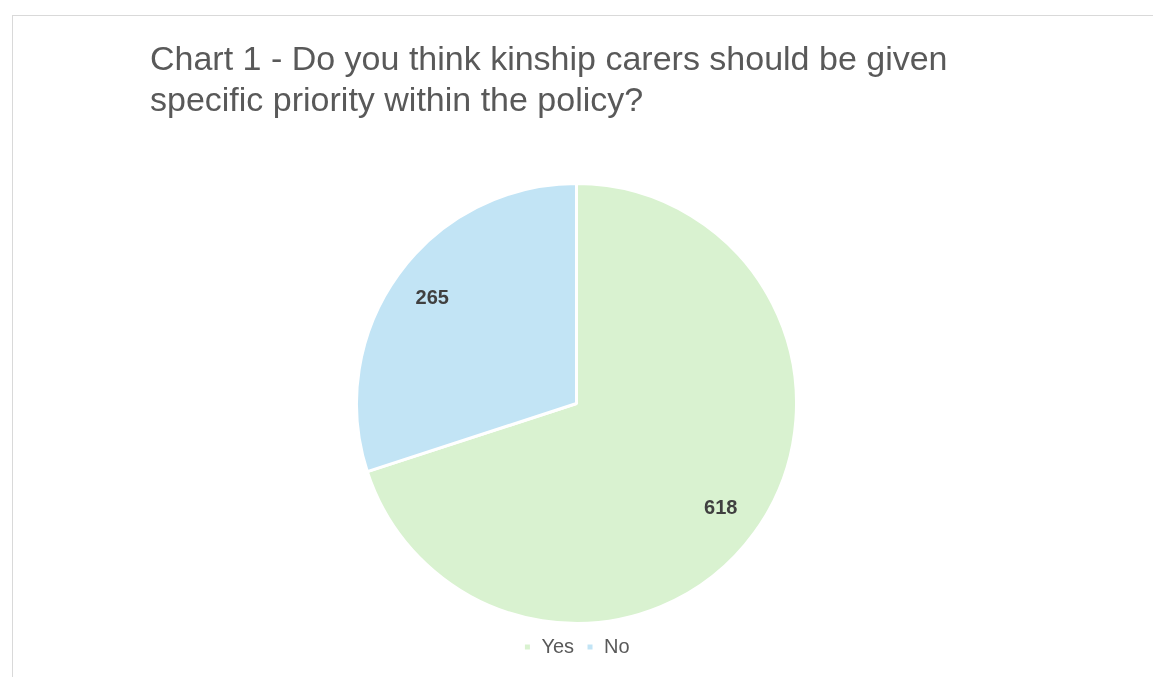  Describe the element at coordinates (432, 297) in the screenshot. I see `data-label: 265` at that location.